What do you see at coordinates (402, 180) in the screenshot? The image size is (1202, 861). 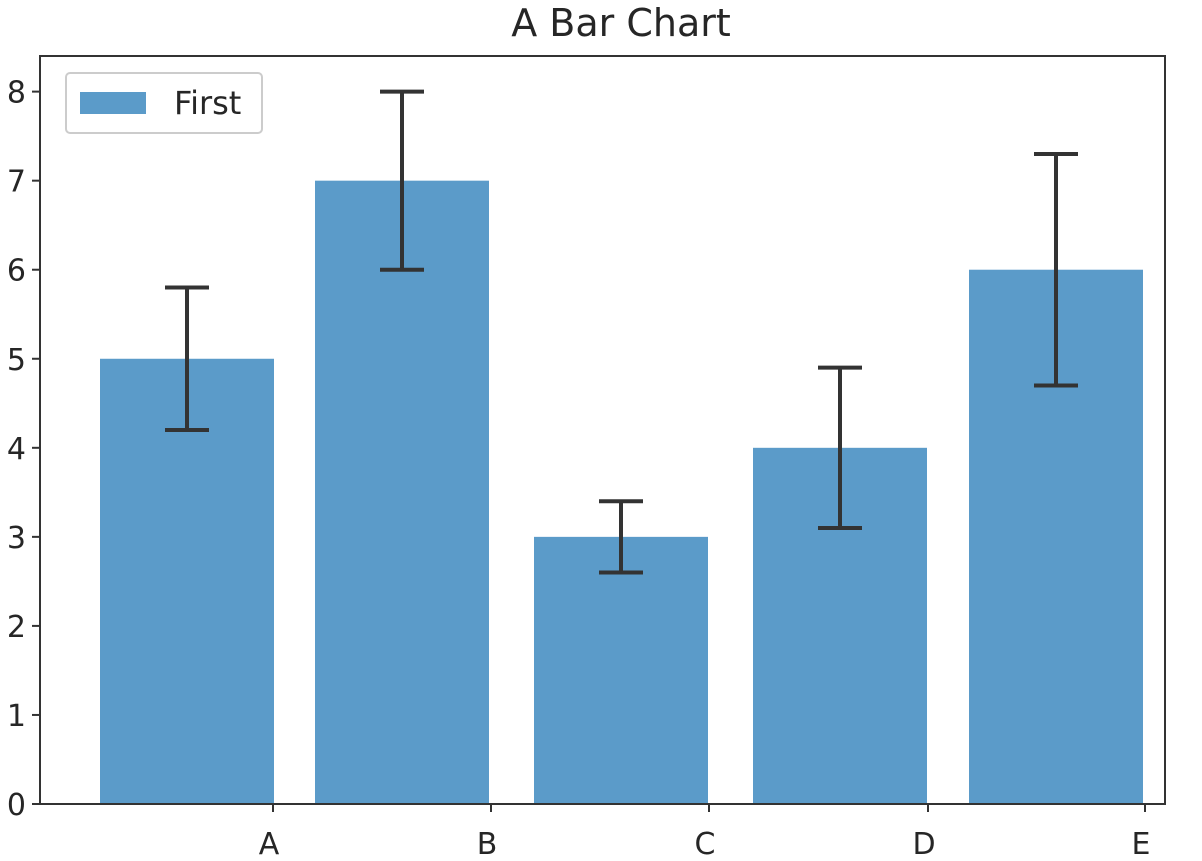 I see `error-bar-b` at bounding box center [402, 180].